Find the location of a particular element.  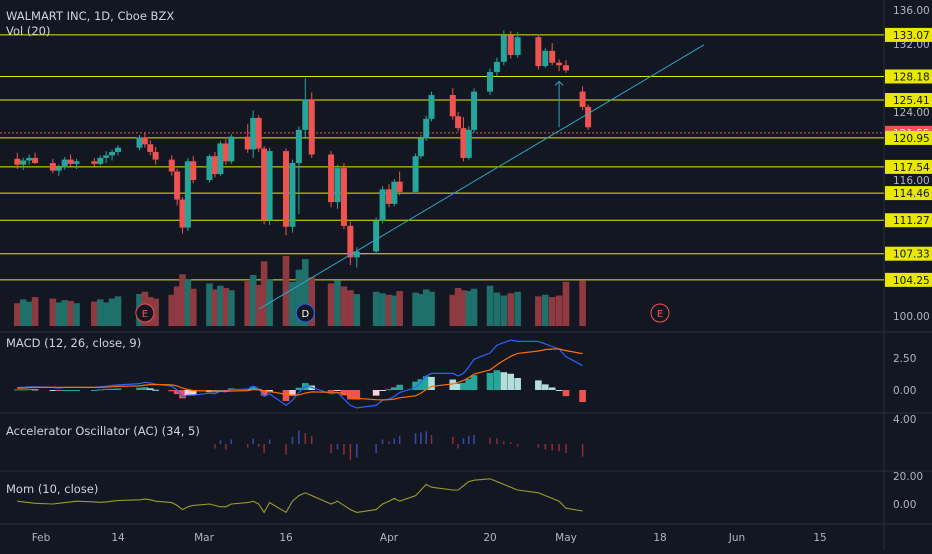

level-label-1: 128.18 is located at coordinates (911, 77).